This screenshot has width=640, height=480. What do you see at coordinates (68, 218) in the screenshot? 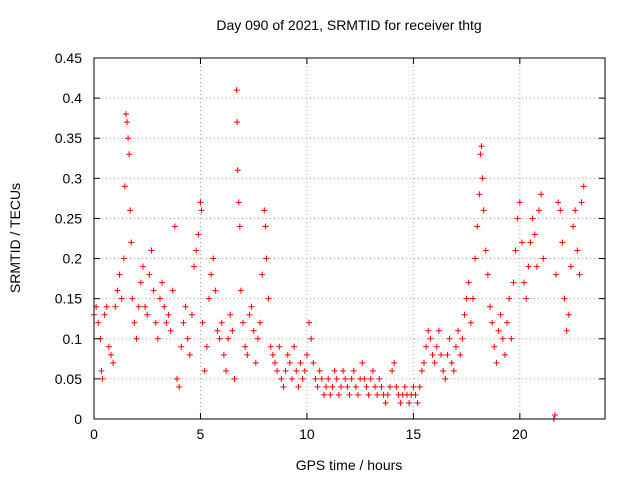
I see `y-tick-label: 0.25` at bounding box center [68, 218].